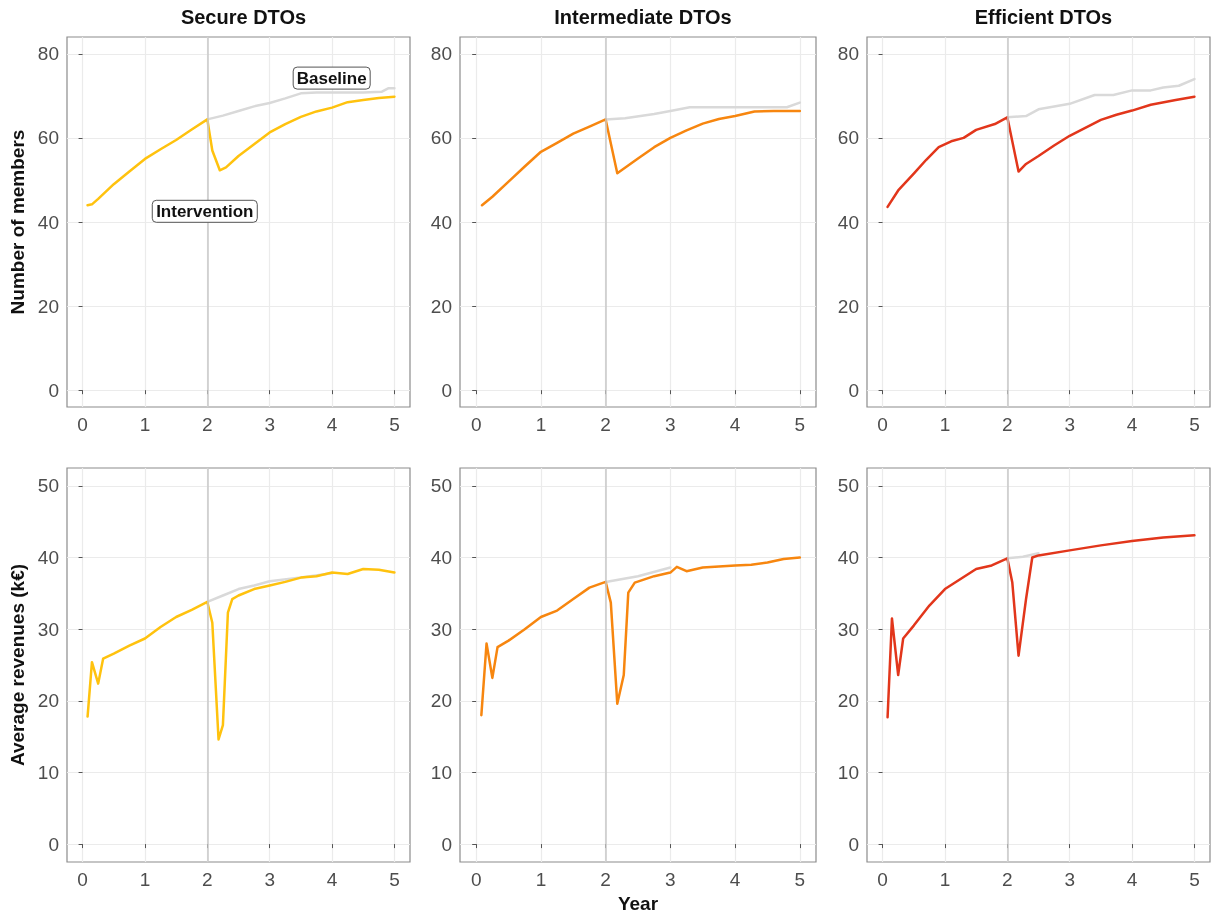  I want to click on annotation: Intervention, so click(205, 211).